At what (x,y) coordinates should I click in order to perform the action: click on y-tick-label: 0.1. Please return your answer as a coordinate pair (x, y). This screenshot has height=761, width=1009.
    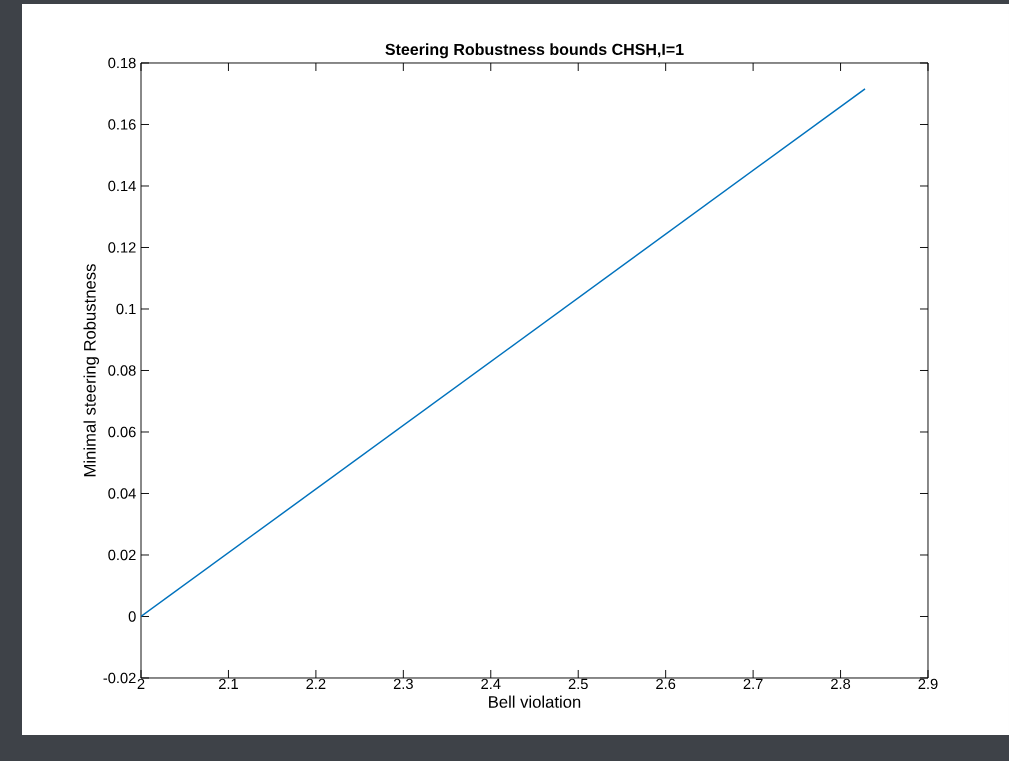
    Looking at the image, I should click on (126, 309).